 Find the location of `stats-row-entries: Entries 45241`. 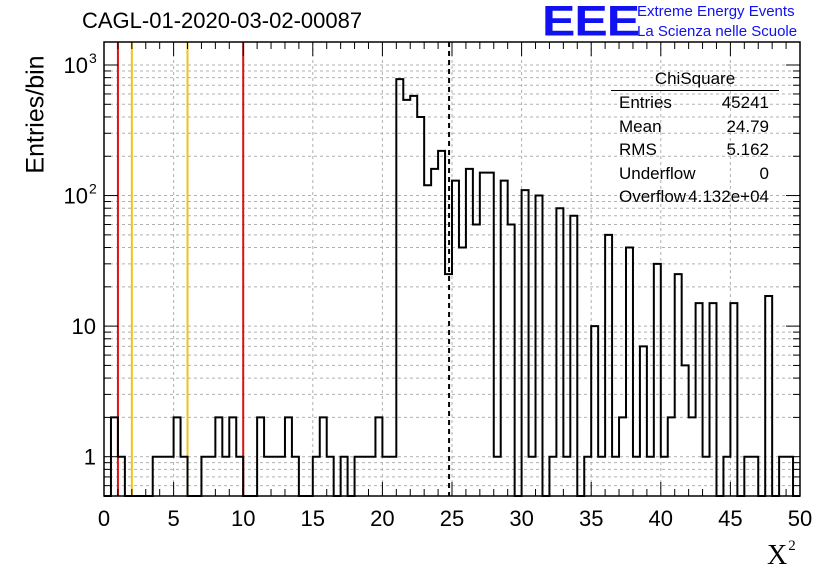

stats-row-entries: Entries 45241 is located at coordinates (695, 103).